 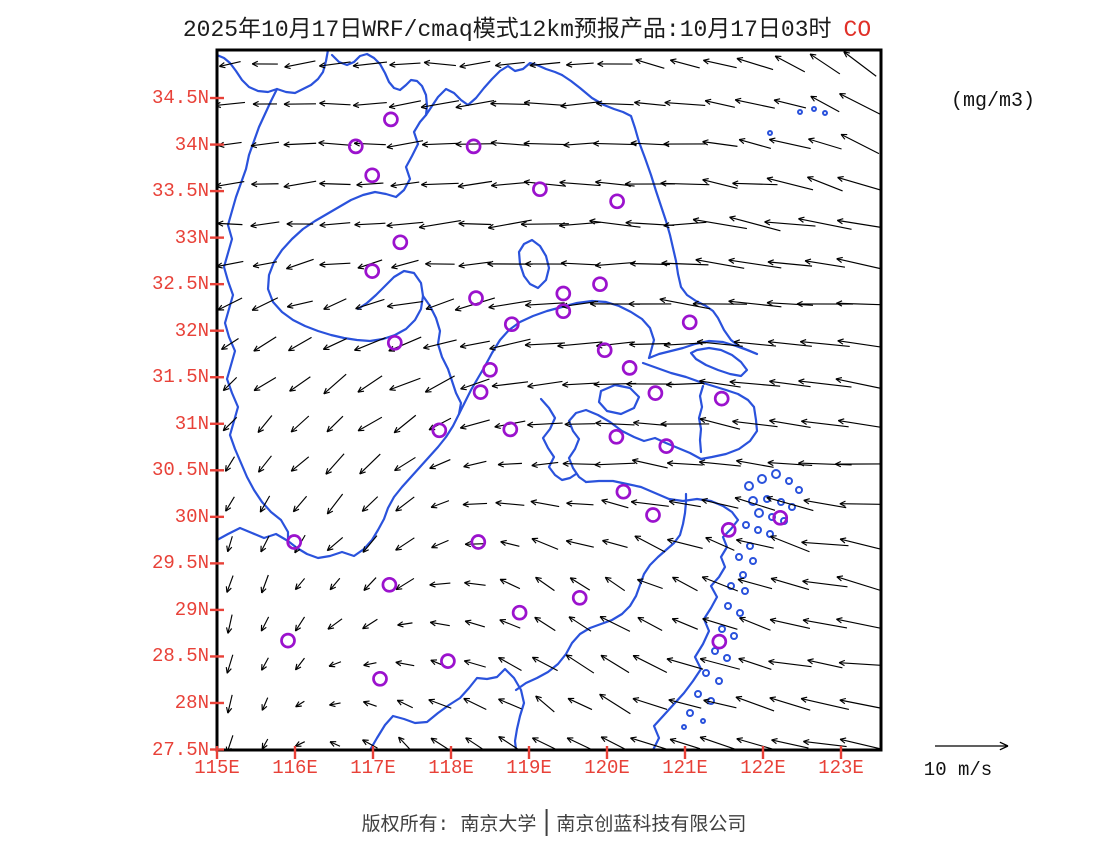 I want to click on x-tick-label: 118E, so click(x=451, y=768).